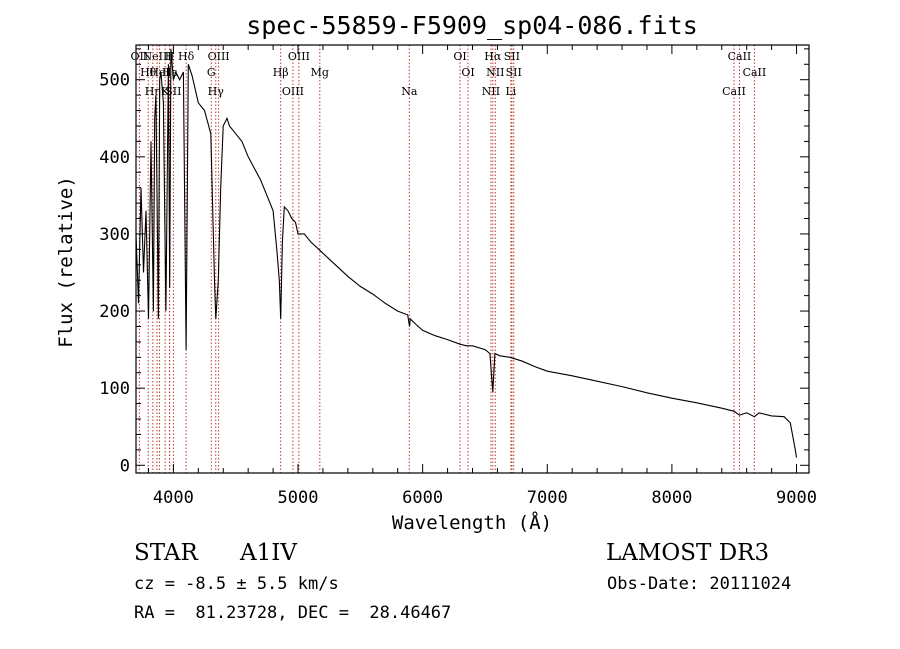 The width and height of the screenshot is (900, 649). I want to click on line-marker-label: Hε, so click(170, 72).